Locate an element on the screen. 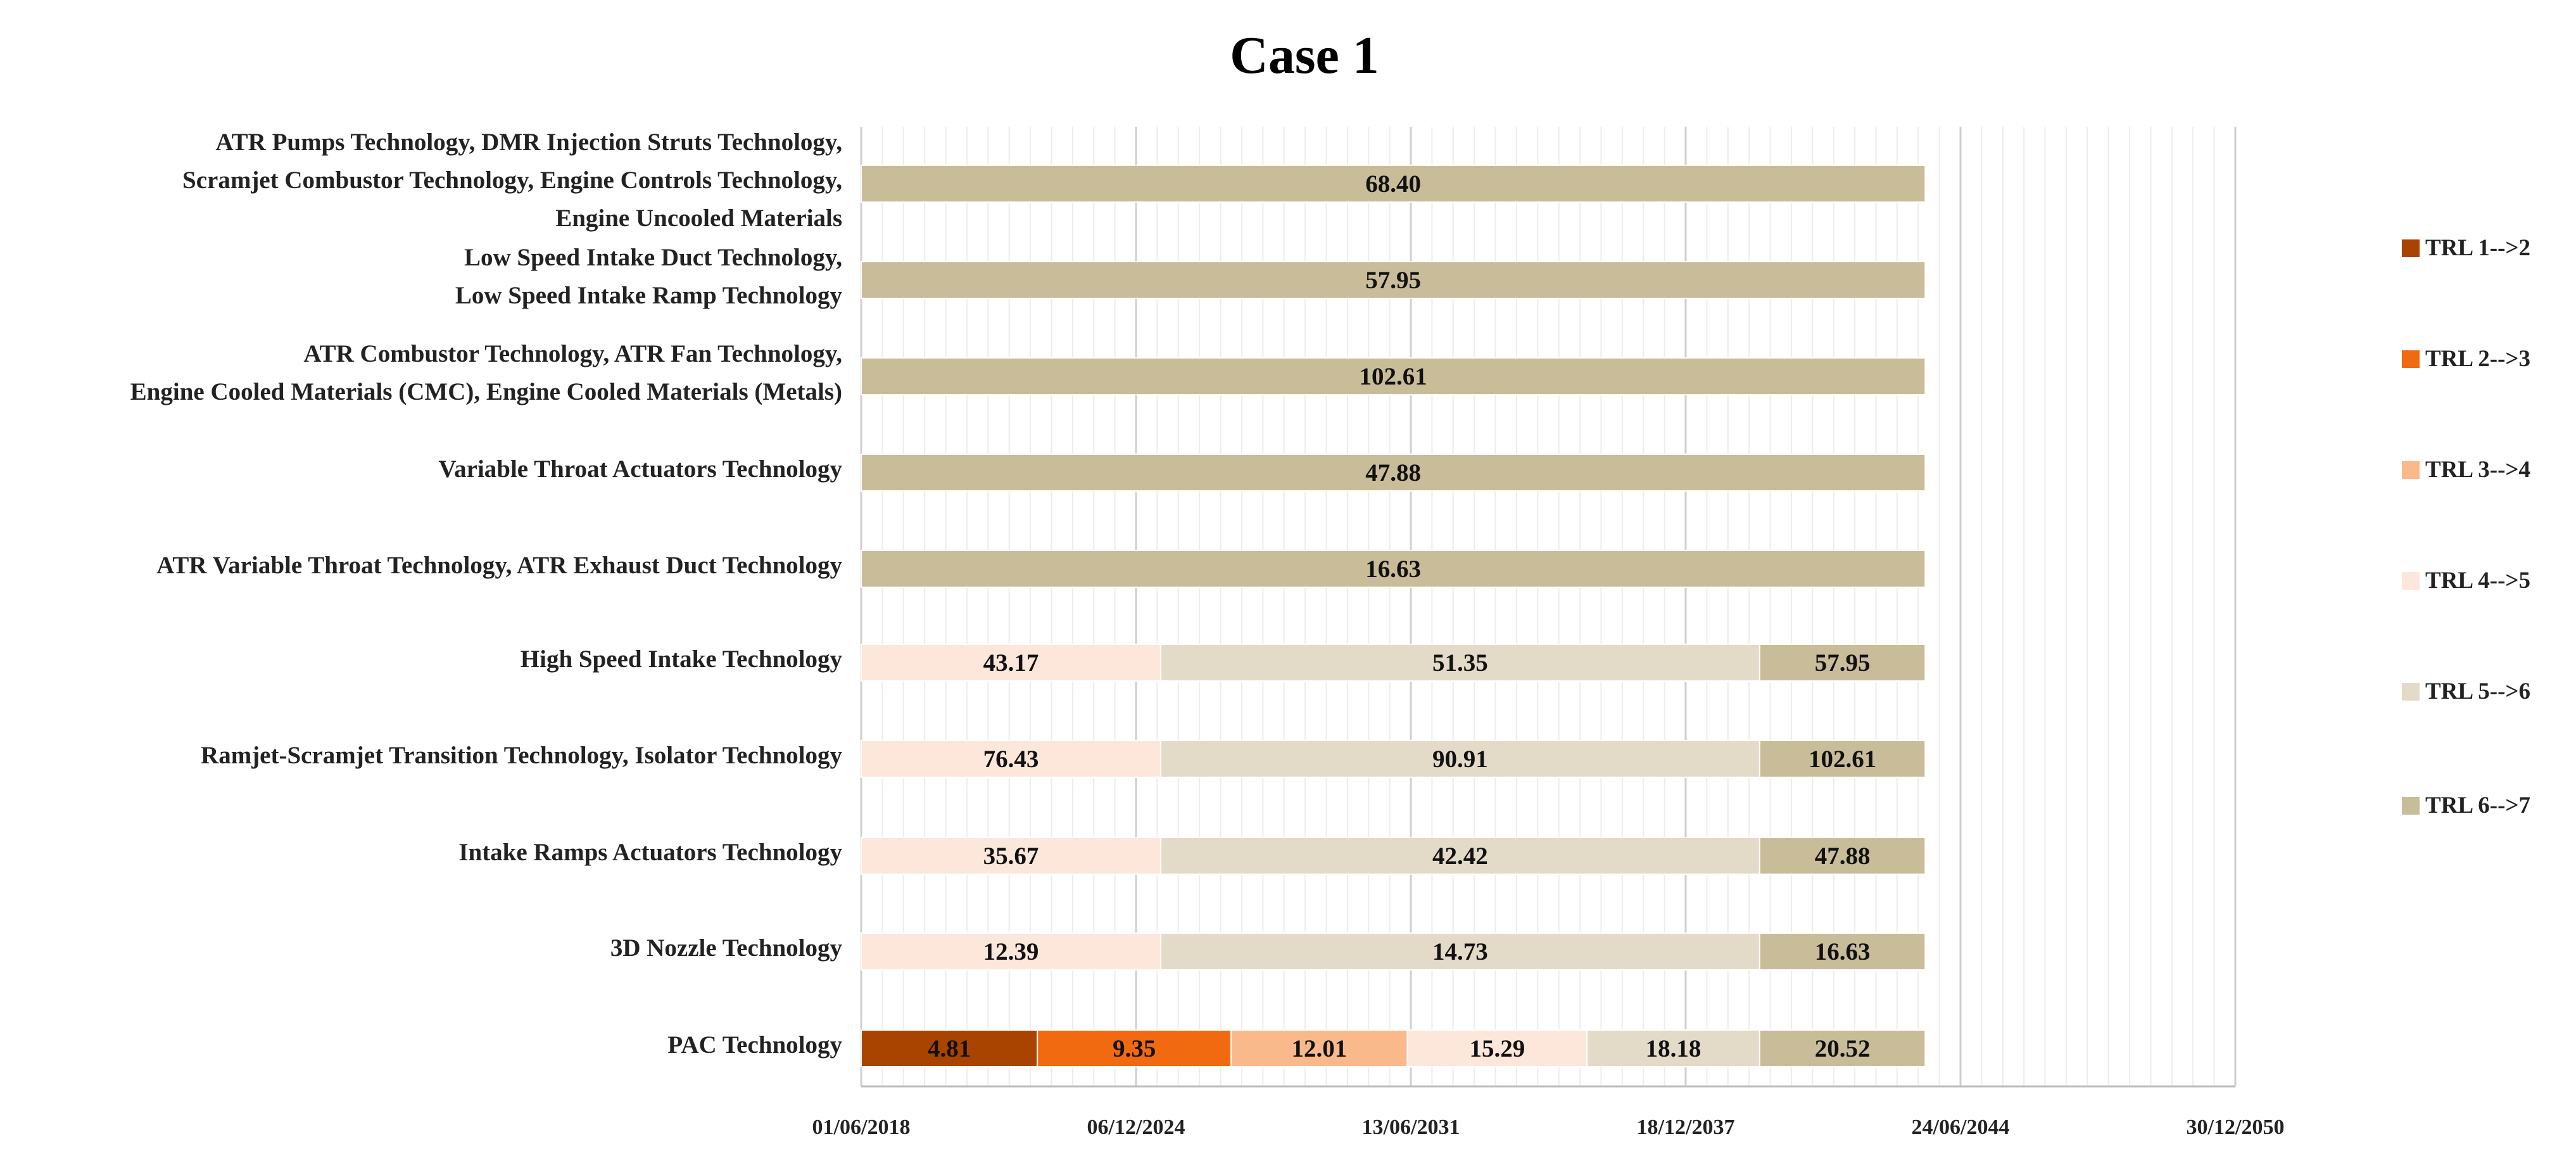 The image size is (2576, 1158). bar-value-label: 4.81 is located at coordinates (949, 1048).